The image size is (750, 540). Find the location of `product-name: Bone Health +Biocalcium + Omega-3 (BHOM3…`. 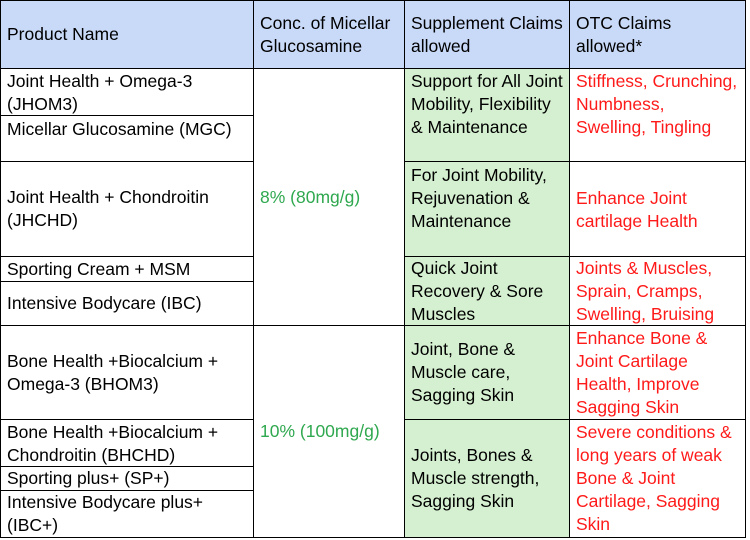

product-name: Bone Health +Biocalcium + Omega-3 (BHOM3… is located at coordinates (113, 372).